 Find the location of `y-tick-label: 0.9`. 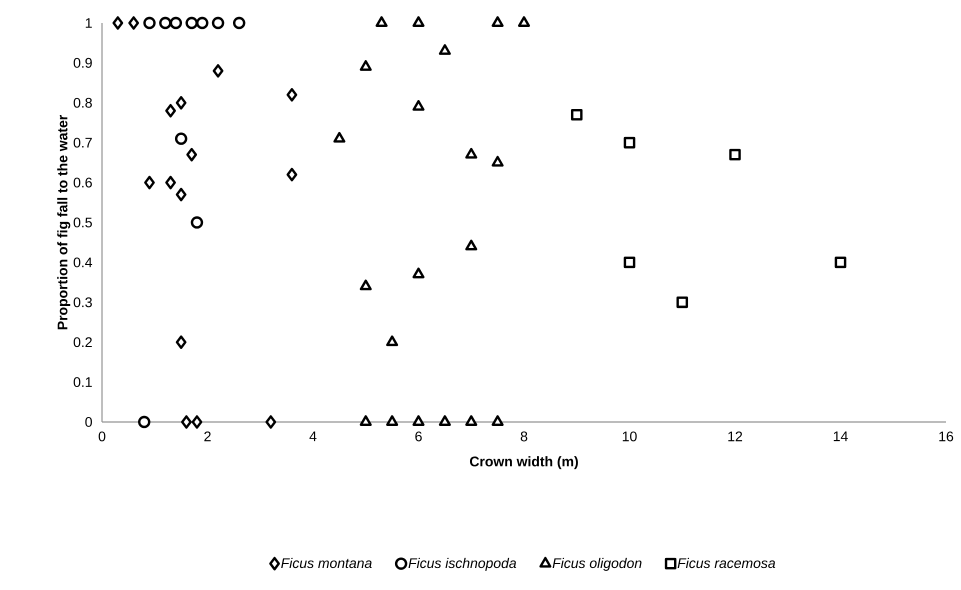

y-tick-label: 0.9 is located at coordinates (83, 63).